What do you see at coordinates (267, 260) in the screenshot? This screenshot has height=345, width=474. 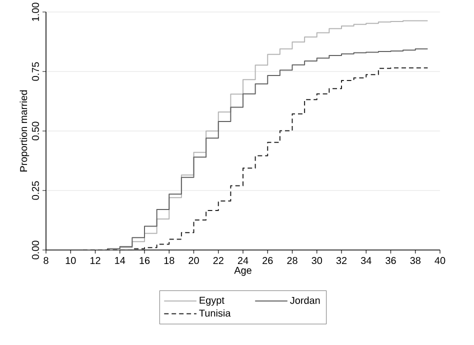 I see `x-tick-label: 26` at bounding box center [267, 260].